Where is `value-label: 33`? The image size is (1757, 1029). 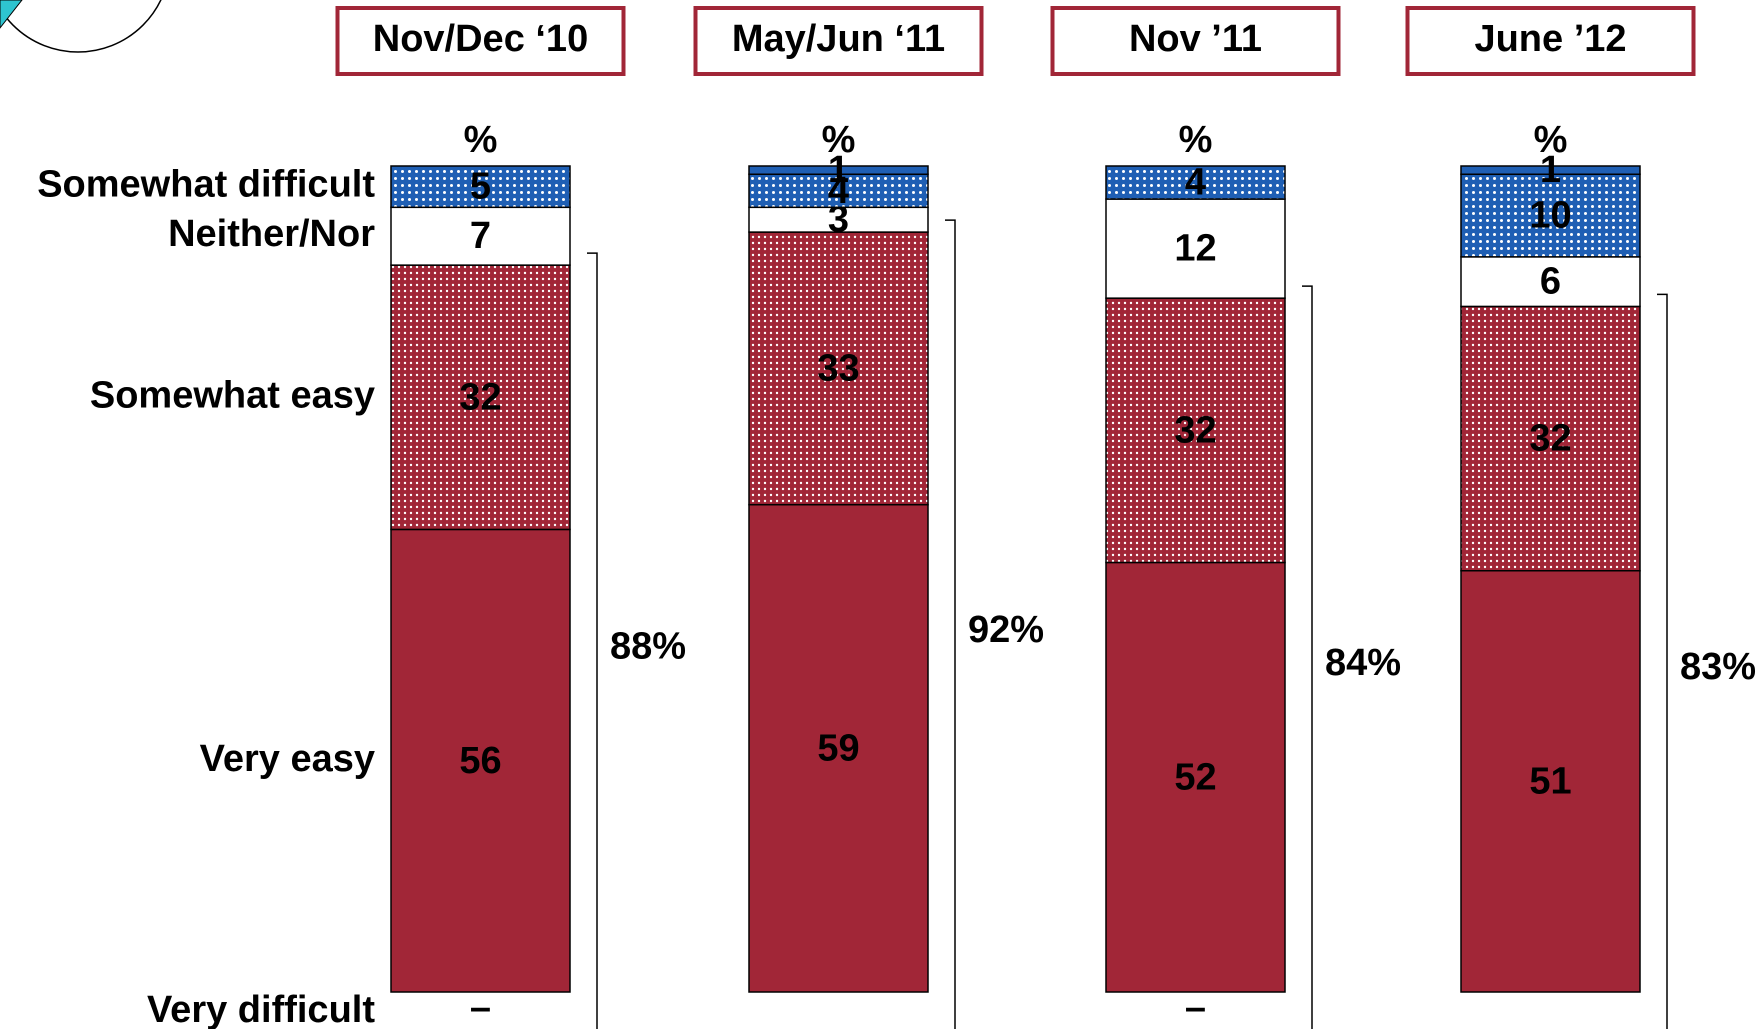
value-label: 33 is located at coordinates (838, 368).